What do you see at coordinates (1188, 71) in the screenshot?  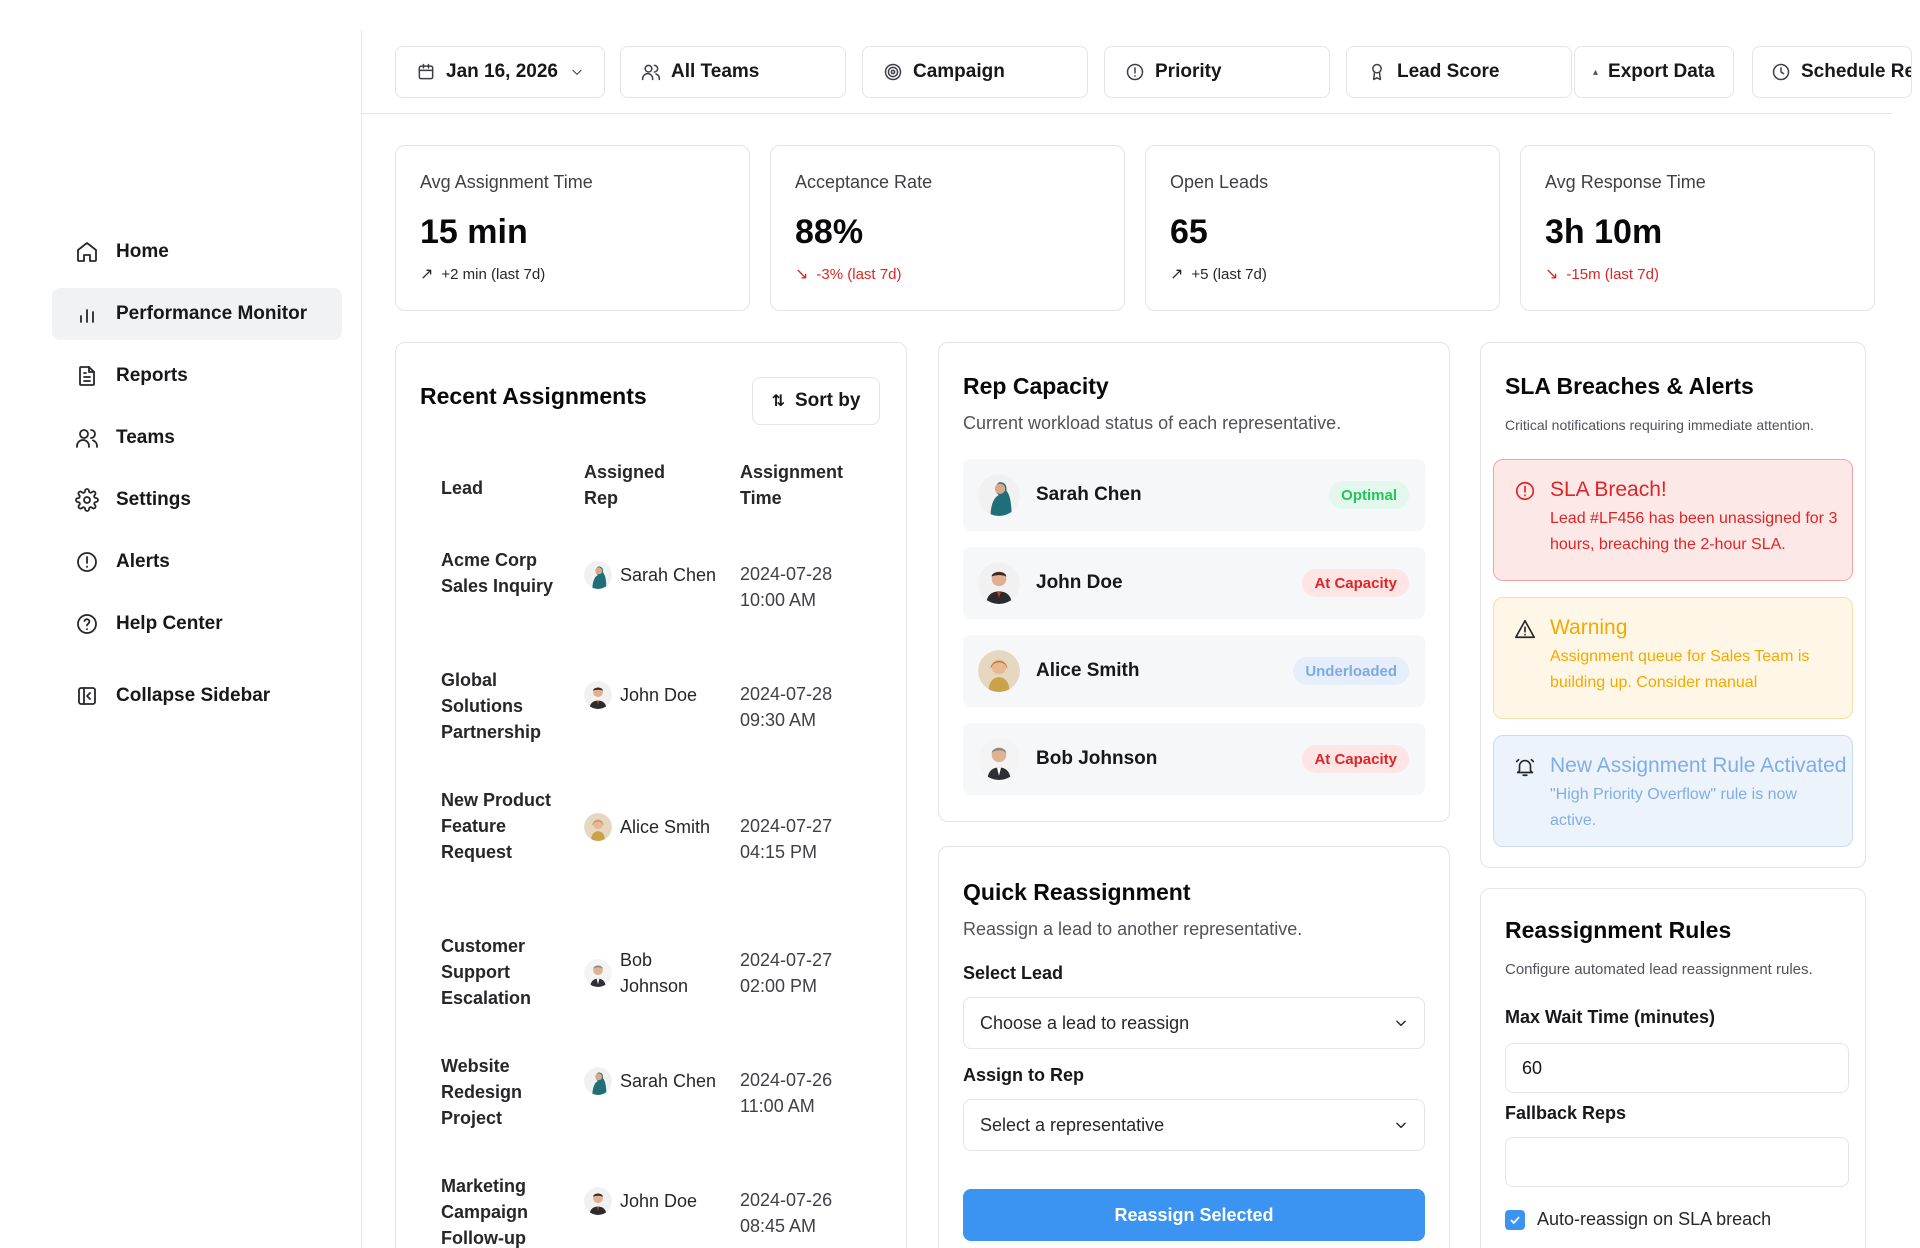 I see `priority-filter-label: Priority` at bounding box center [1188, 71].